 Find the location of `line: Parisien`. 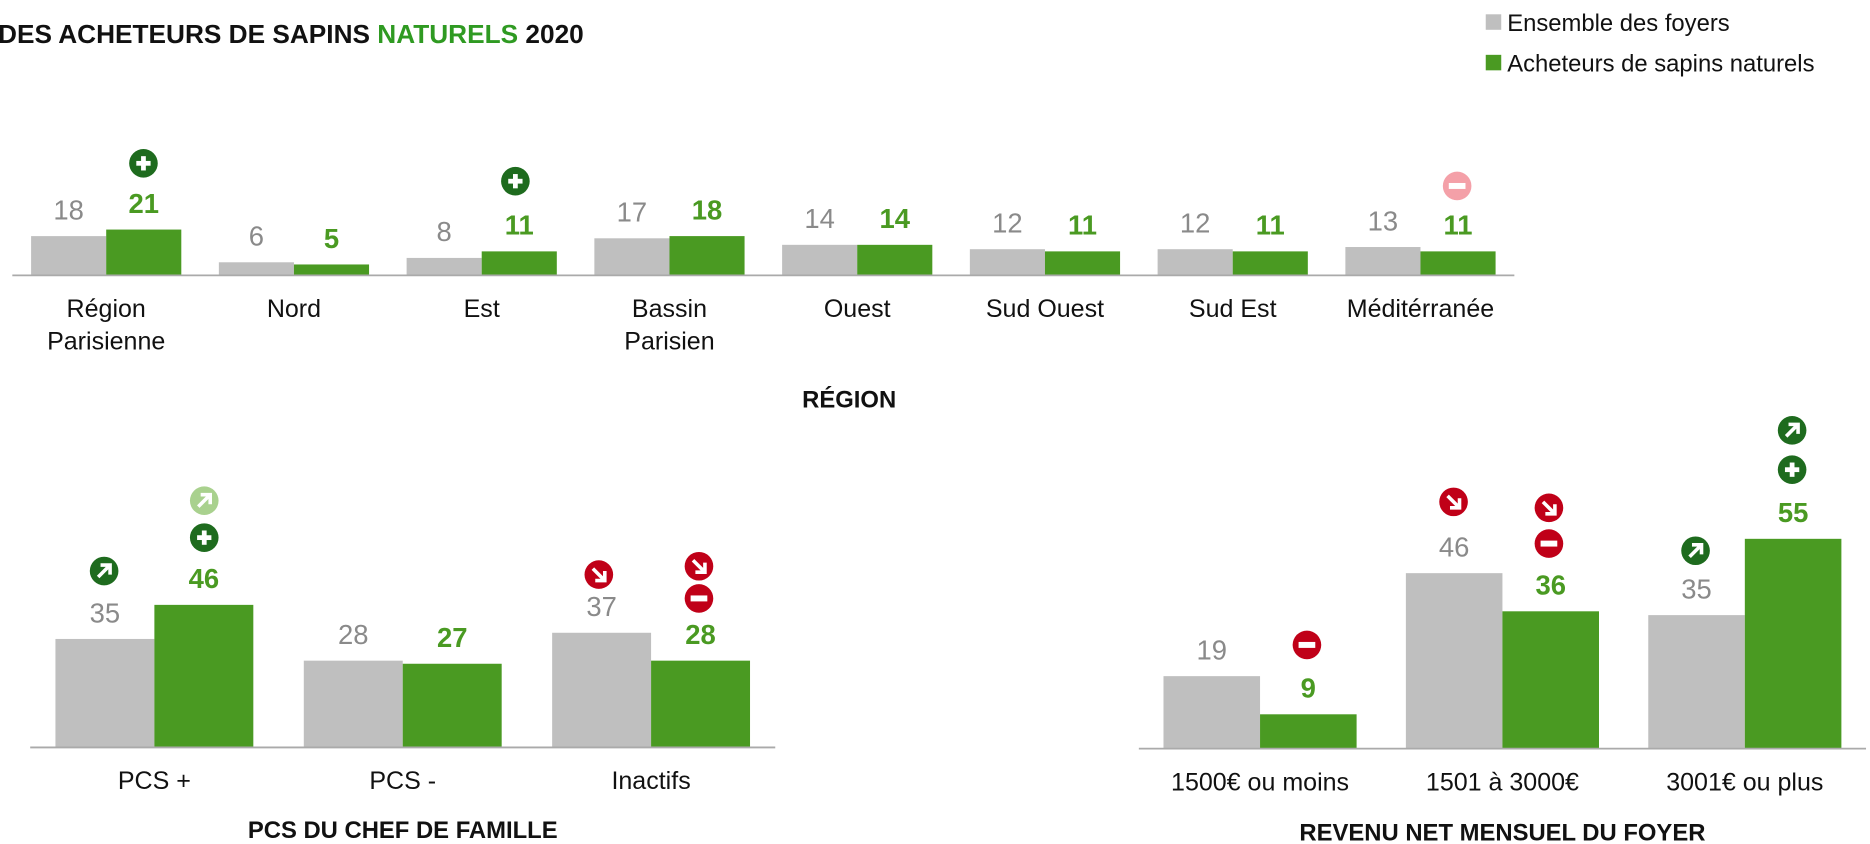

line: Parisien is located at coordinates (669, 342).